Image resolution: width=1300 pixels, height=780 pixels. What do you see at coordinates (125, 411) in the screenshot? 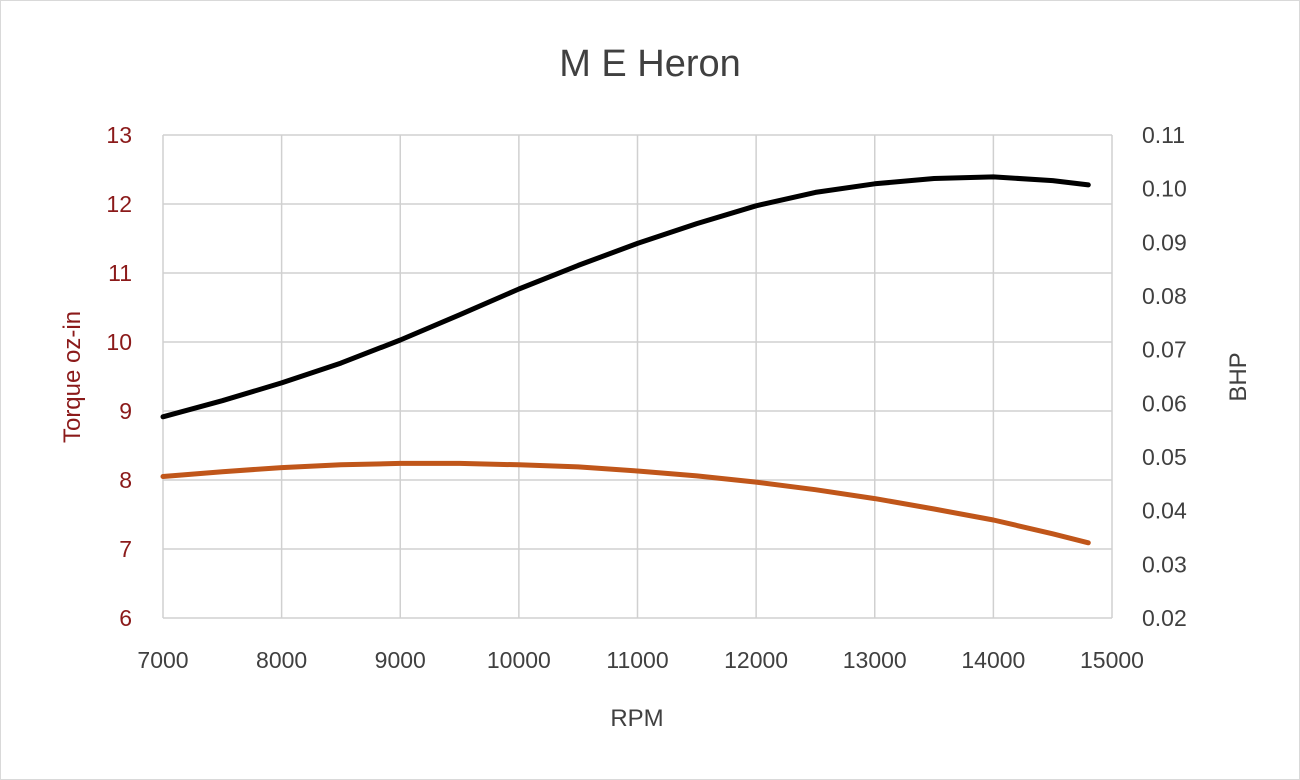
I see `left-tick-label: 9` at bounding box center [125, 411].